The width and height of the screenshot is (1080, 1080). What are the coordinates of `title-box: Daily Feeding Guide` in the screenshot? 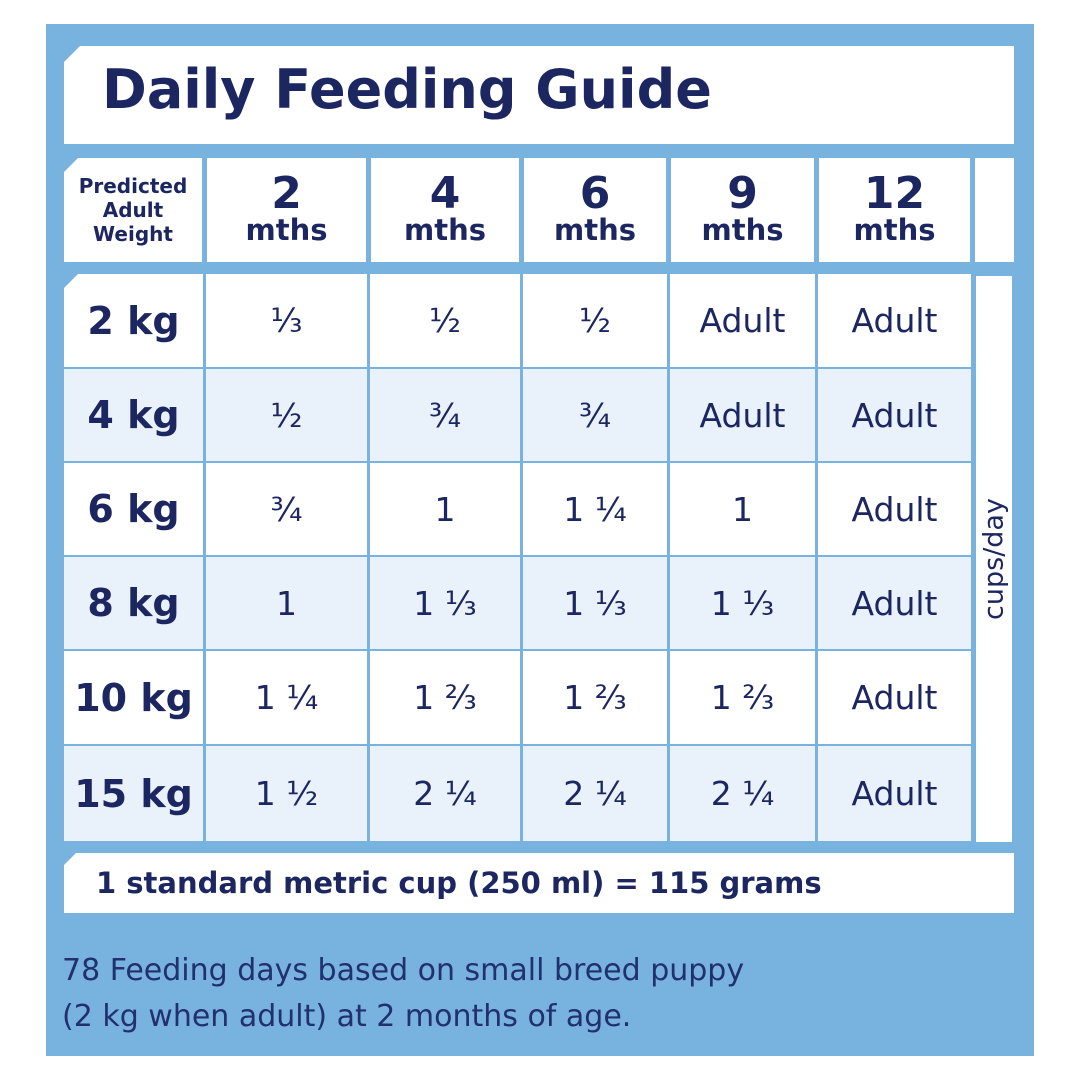 It's located at (539, 95).